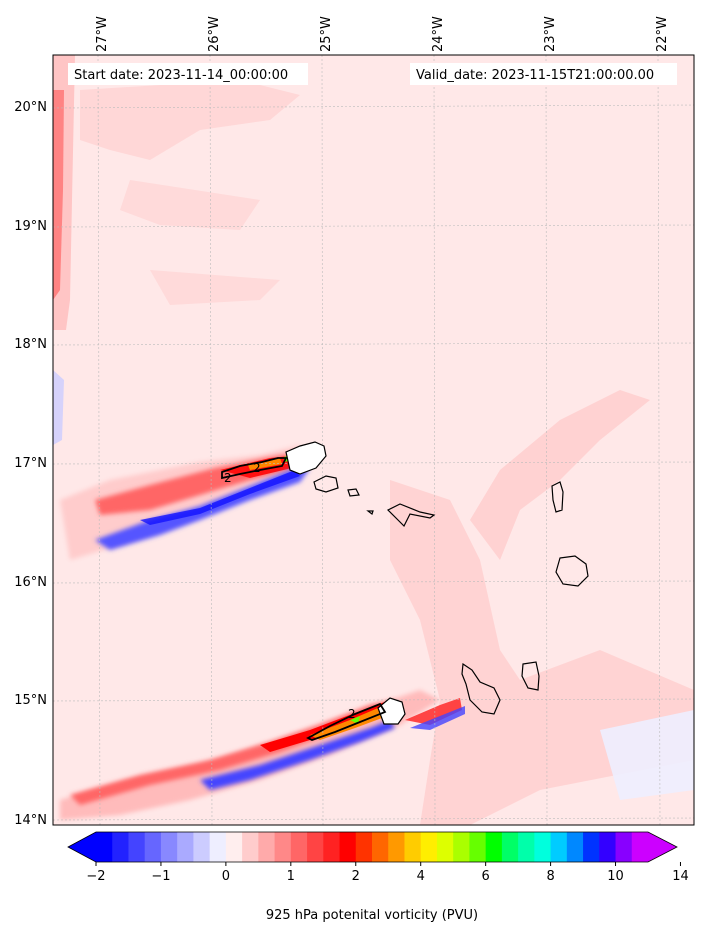 Image resolution: width=703 pixels, height=935 pixels. What do you see at coordinates (58, 407) in the screenshot?
I see `pv-west-edge-negative` at bounding box center [58, 407].